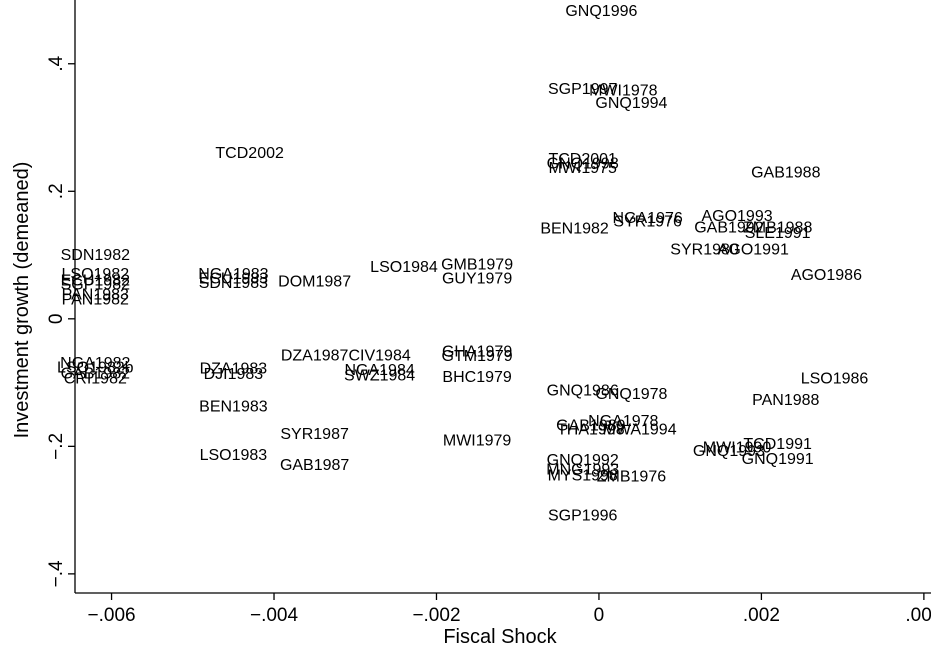 This screenshot has width=931, height=650. I want to click on point-label: MWI1979, so click(477, 440).